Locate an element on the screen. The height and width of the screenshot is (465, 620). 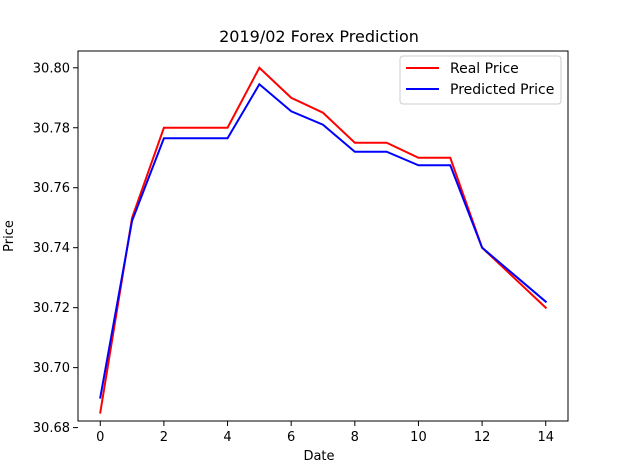
y-axis-title: Price is located at coordinates (9, 236).